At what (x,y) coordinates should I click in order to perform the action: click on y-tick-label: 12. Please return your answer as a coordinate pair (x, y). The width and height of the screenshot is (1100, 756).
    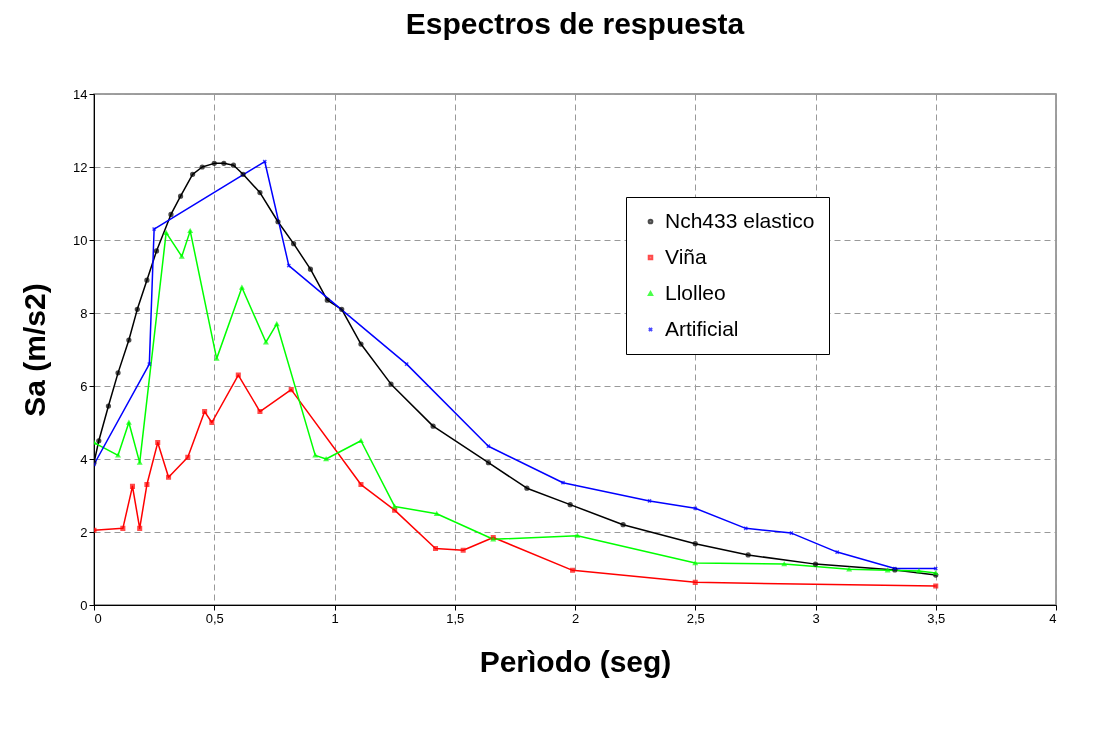
    Looking at the image, I should click on (80, 167).